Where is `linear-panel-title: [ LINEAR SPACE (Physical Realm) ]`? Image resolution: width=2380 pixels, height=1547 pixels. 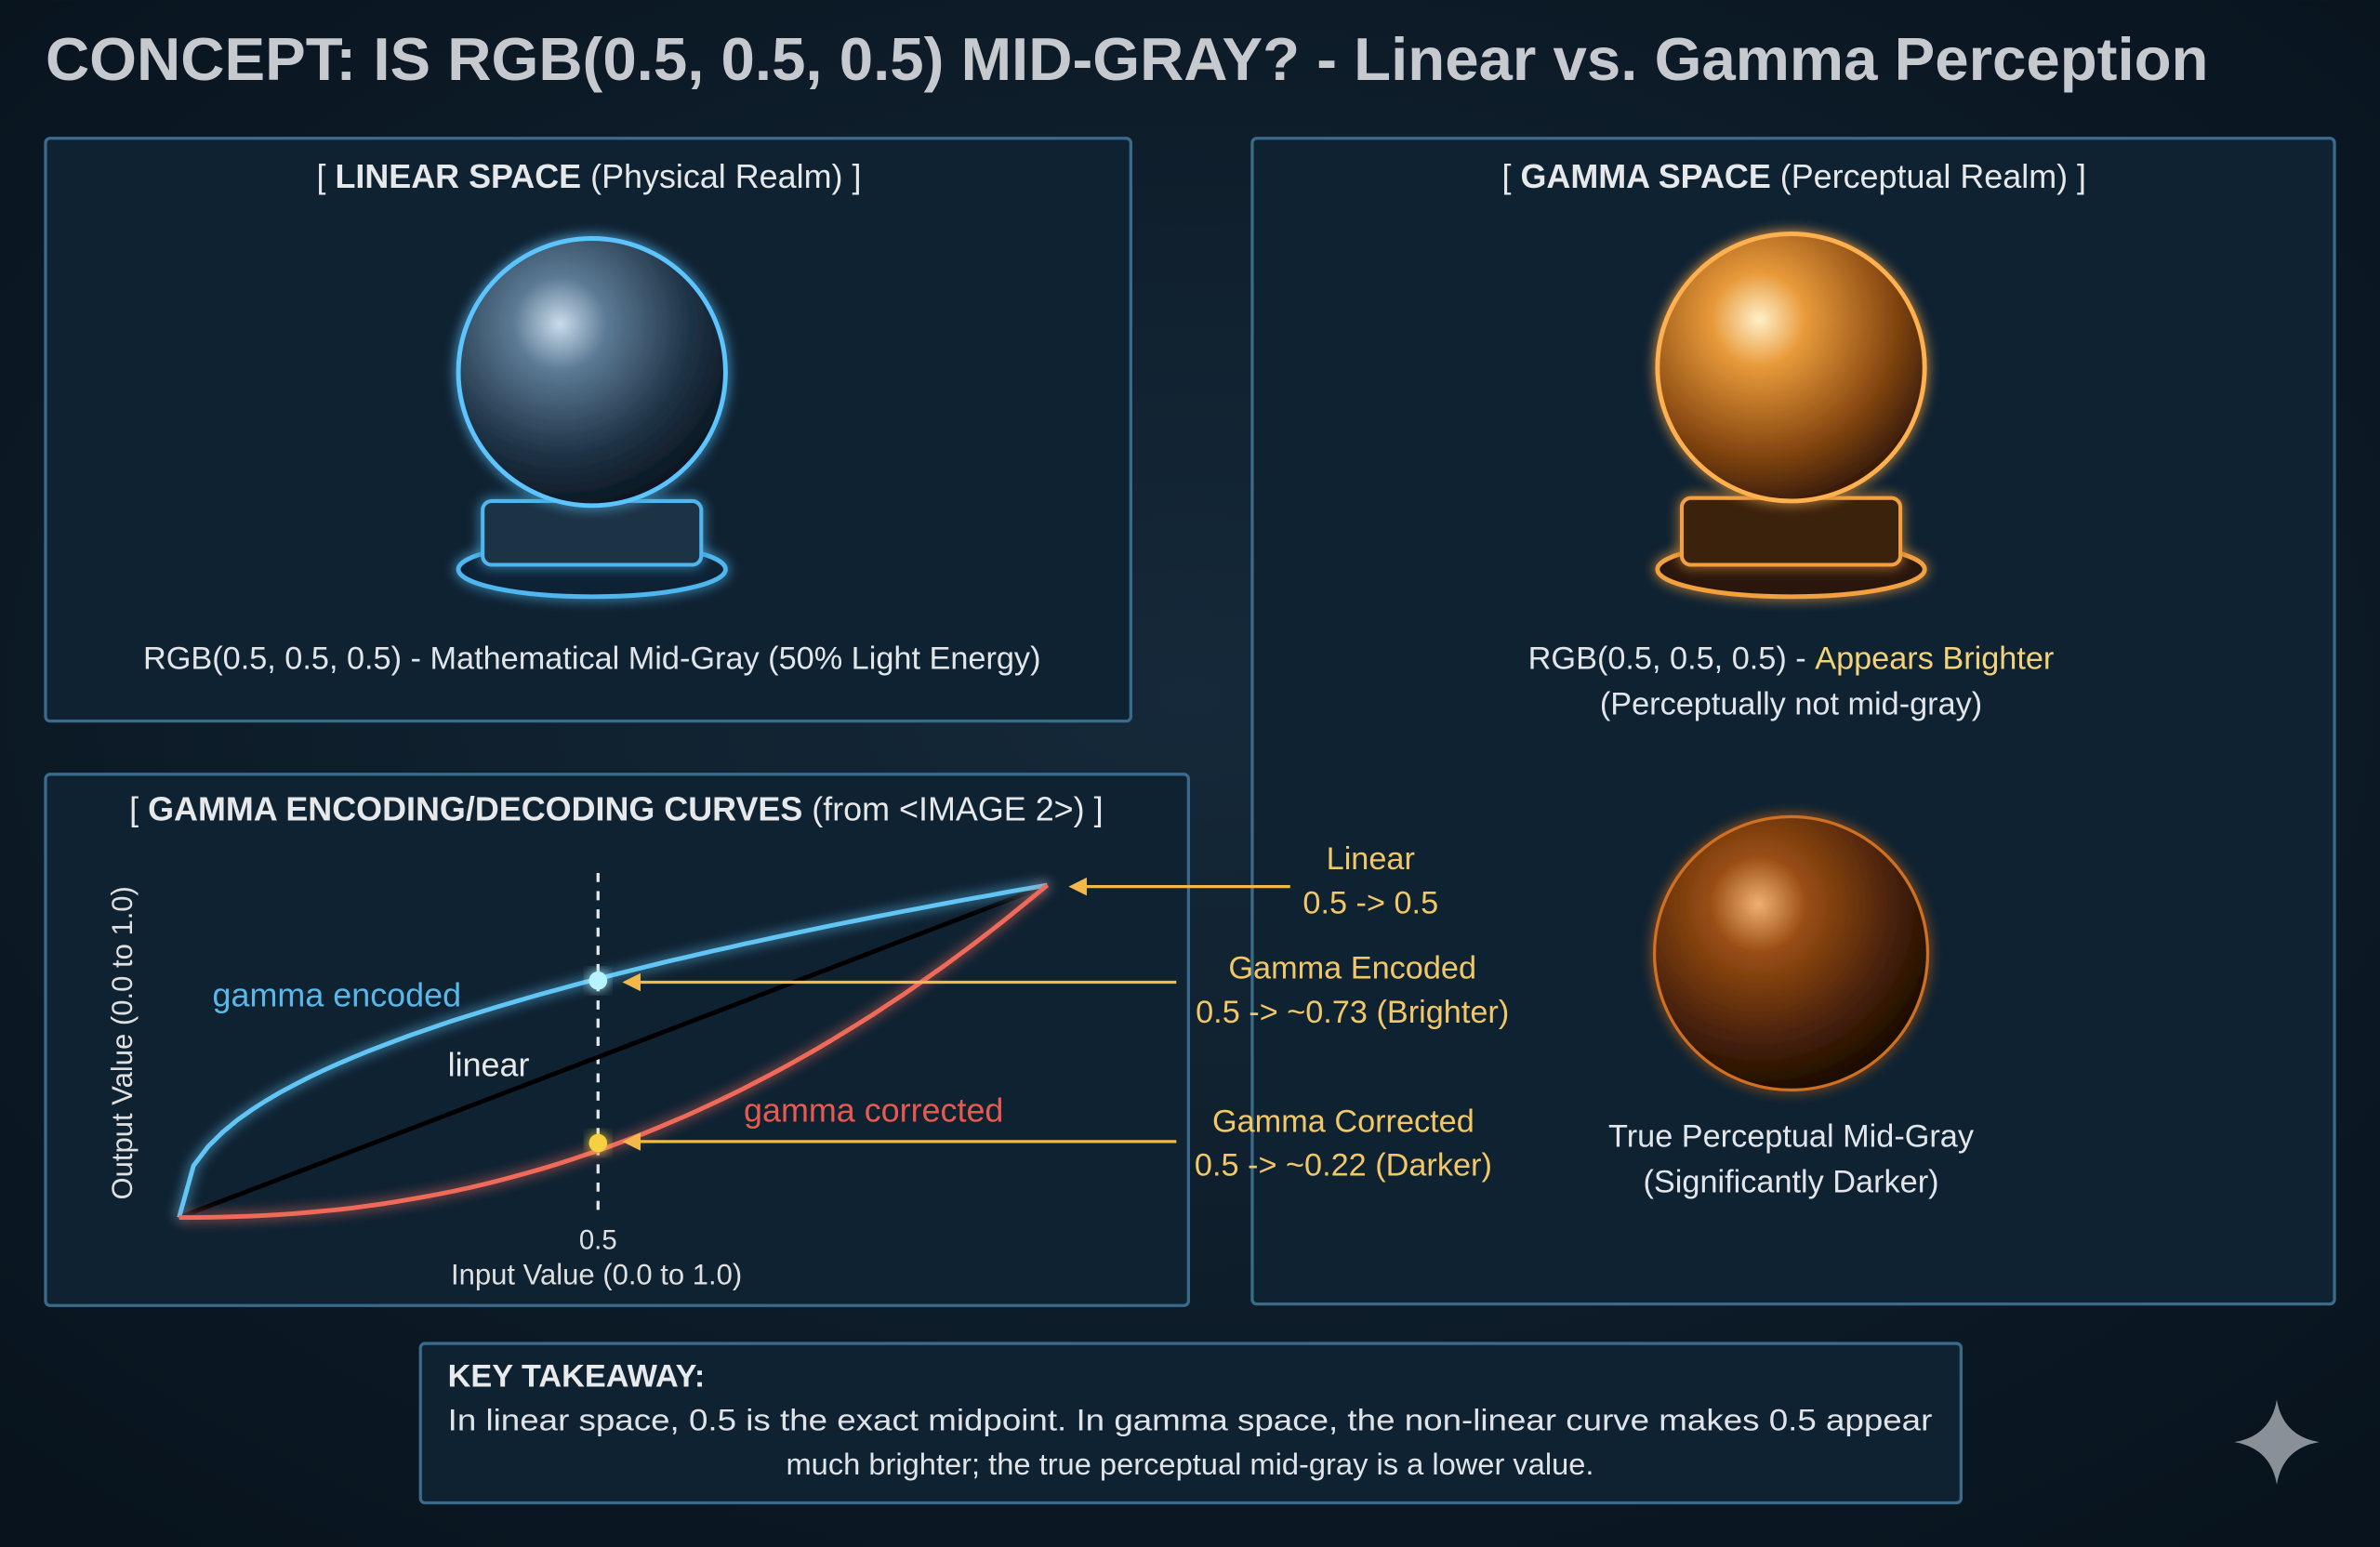
linear-panel-title: [ LINEAR SPACE (Physical Realm) ] is located at coordinates (588, 176).